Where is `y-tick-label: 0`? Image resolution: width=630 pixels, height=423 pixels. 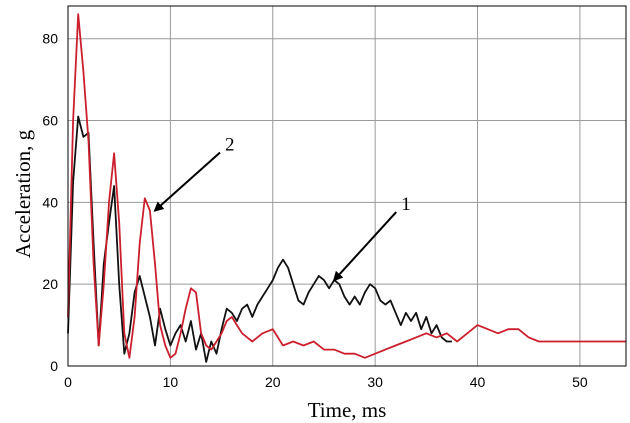
y-tick-label: 0 is located at coordinates (54, 366).